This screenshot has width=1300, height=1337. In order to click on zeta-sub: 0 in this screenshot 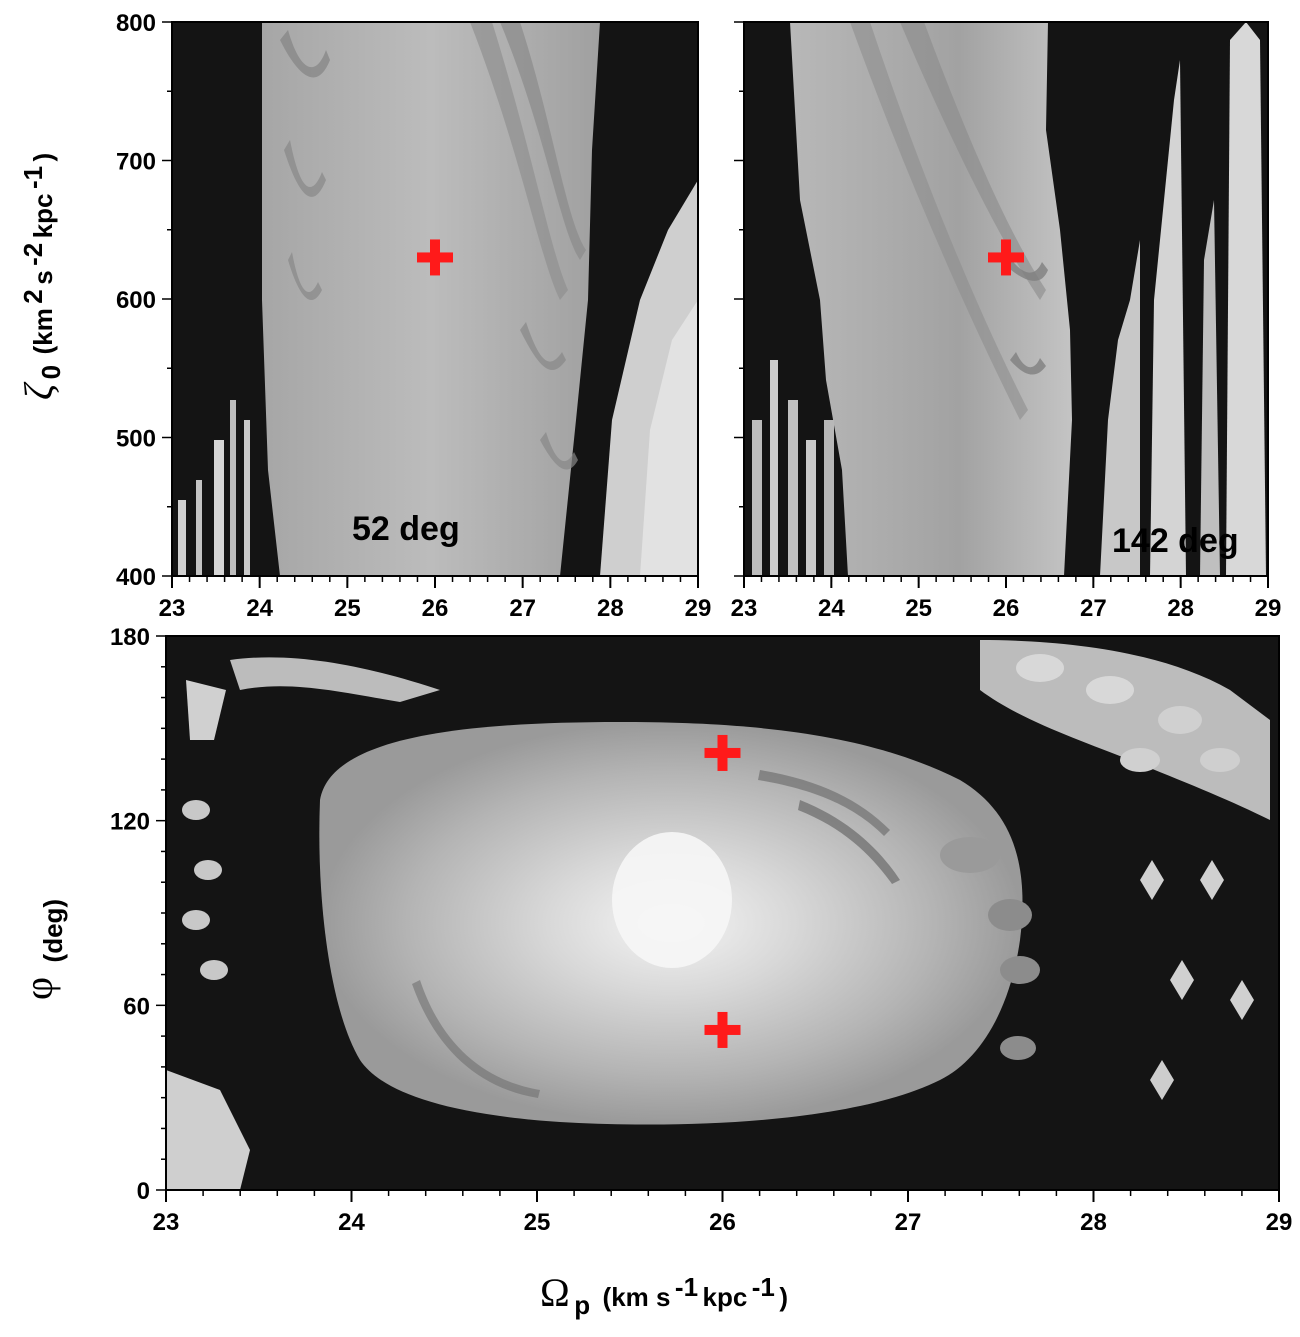, I will do `click(51, 372)`.